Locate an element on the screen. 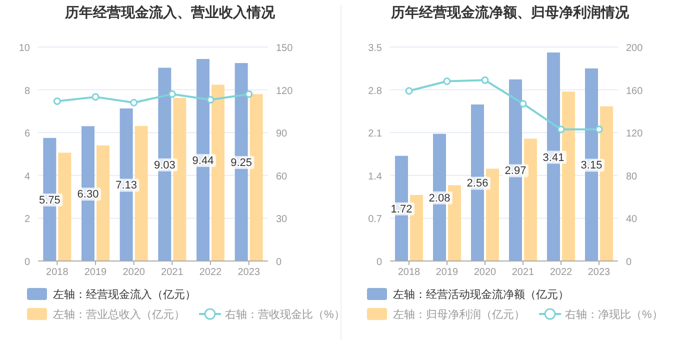 The image size is (680, 349). data-label: 9.44 is located at coordinates (203, 160).